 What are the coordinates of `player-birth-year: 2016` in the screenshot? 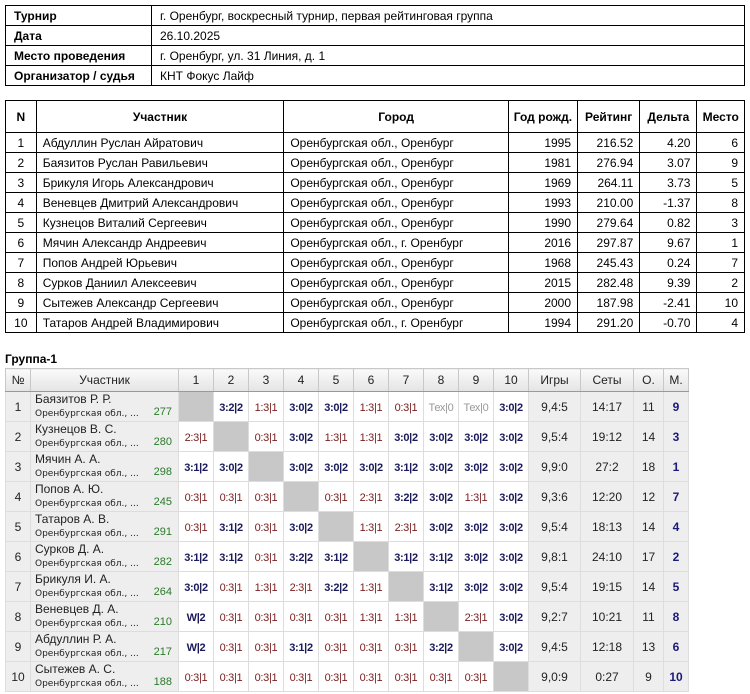 It's located at (543, 242).